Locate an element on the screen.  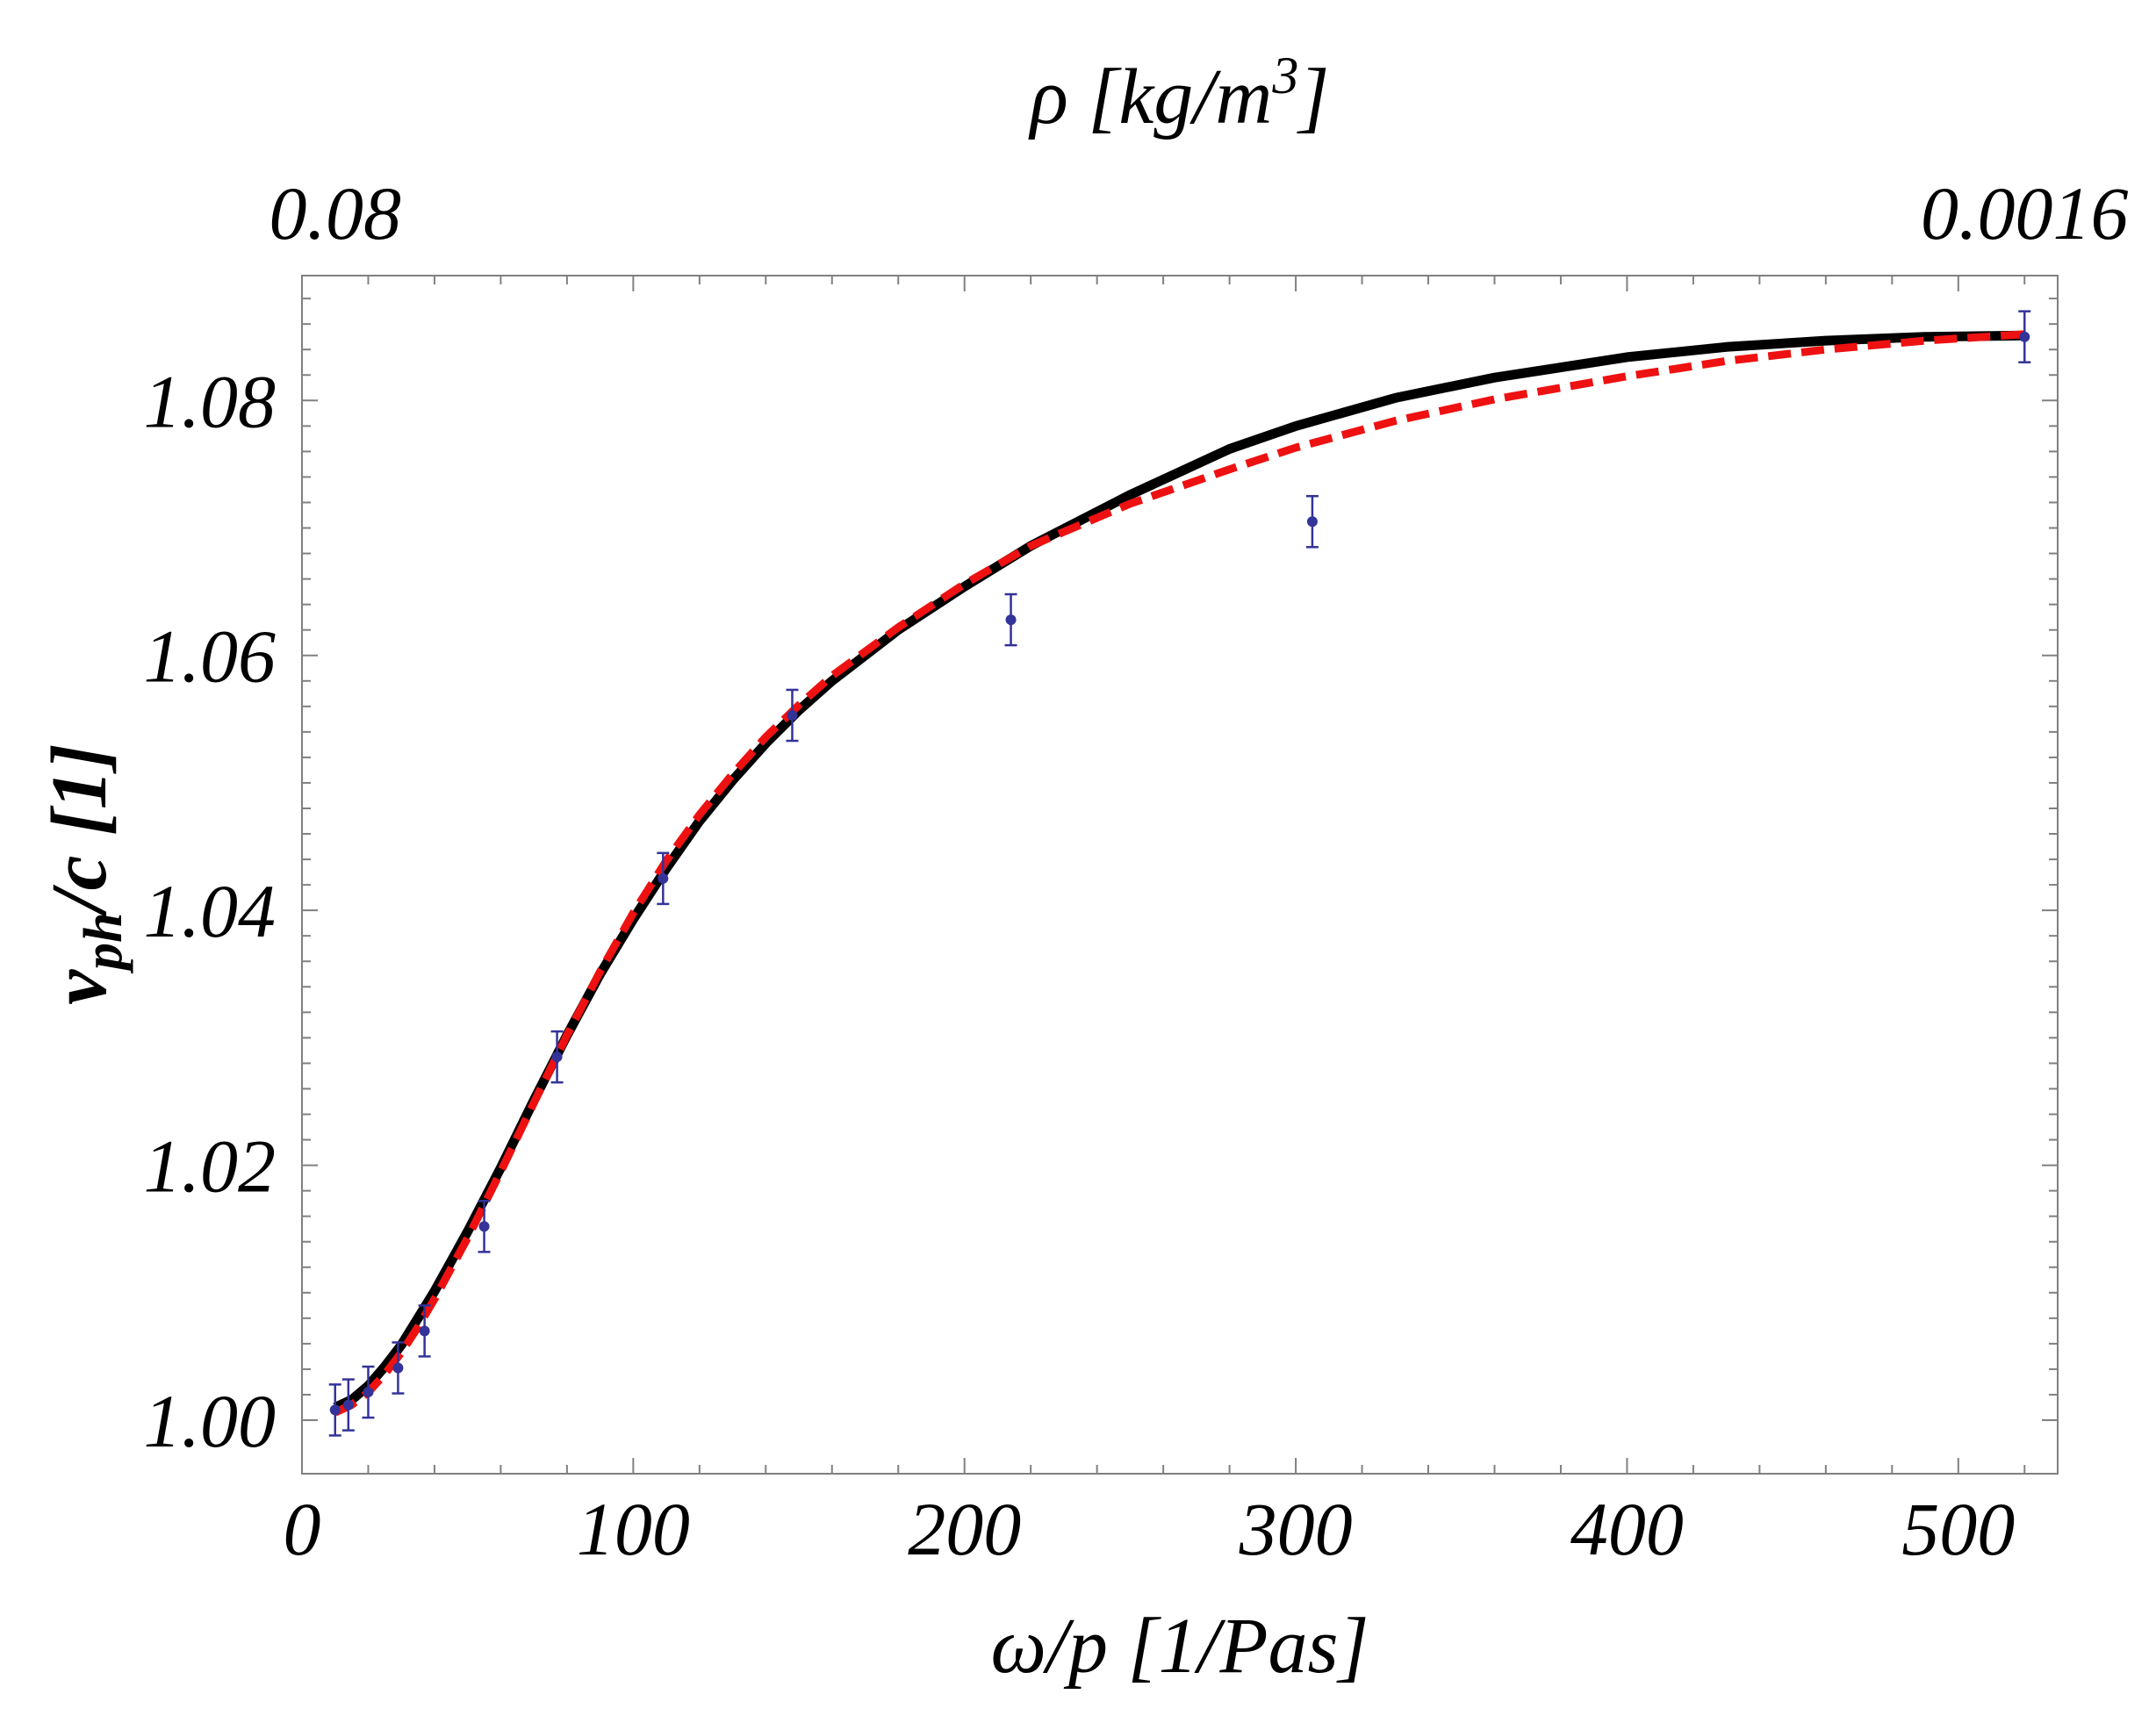
top-axis-labels: 0.08 0.0016 is located at coordinates (1198, 213).